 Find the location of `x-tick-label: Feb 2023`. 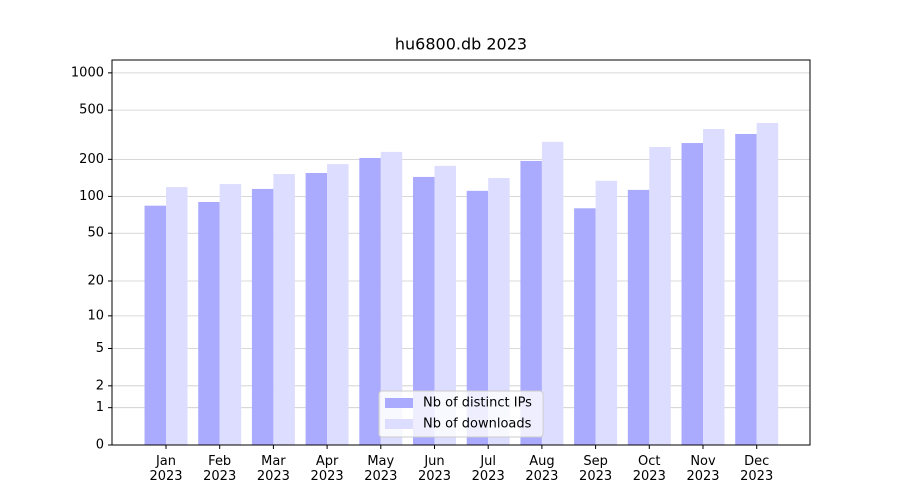

x-tick-label: Feb 2023 is located at coordinates (219, 469).